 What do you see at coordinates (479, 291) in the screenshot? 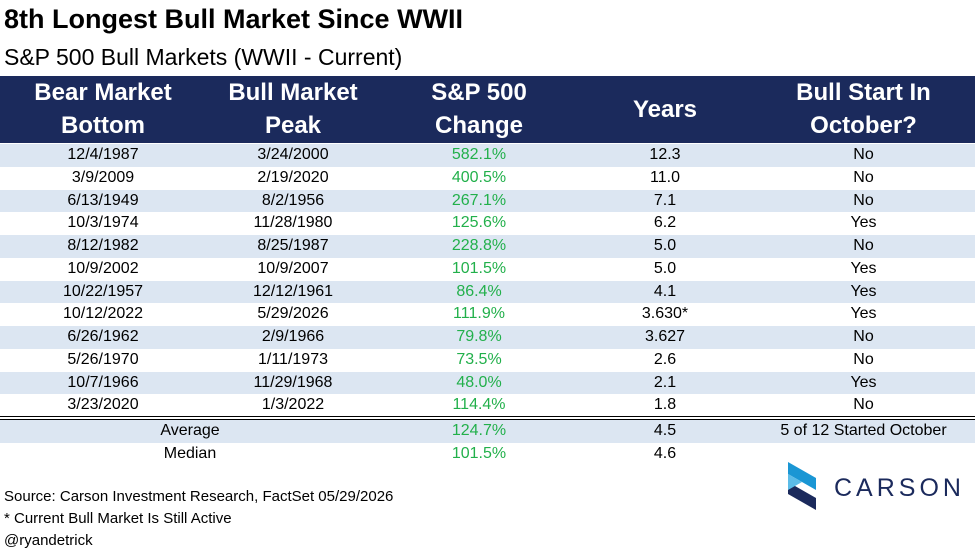
I see `table-cell: 86.4%` at bounding box center [479, 291].